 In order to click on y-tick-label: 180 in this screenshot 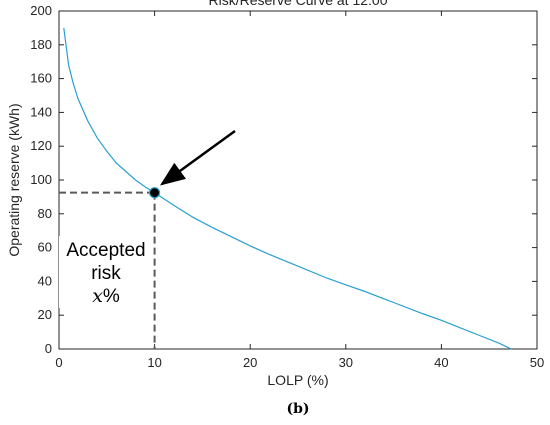, I will do `click(41, 44)`.